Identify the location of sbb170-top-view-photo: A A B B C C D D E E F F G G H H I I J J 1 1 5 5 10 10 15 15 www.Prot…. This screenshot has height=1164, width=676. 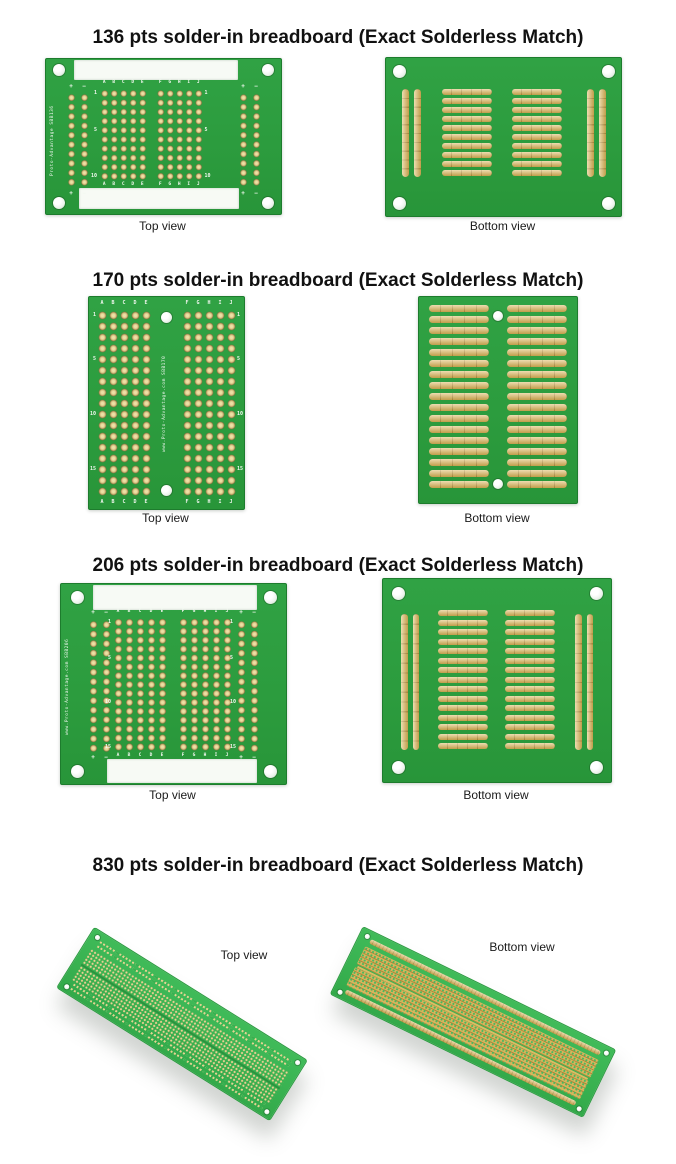
(166, 403).